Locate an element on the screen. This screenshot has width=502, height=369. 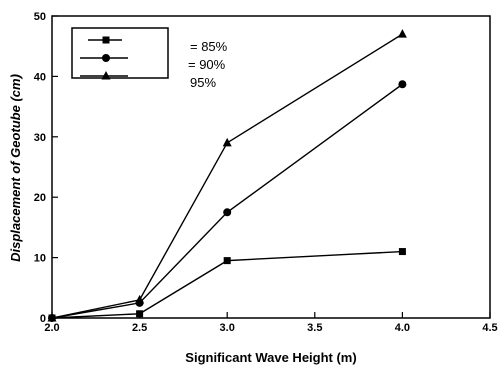
legend-label: = 90% is located at coordinates (207, 64).